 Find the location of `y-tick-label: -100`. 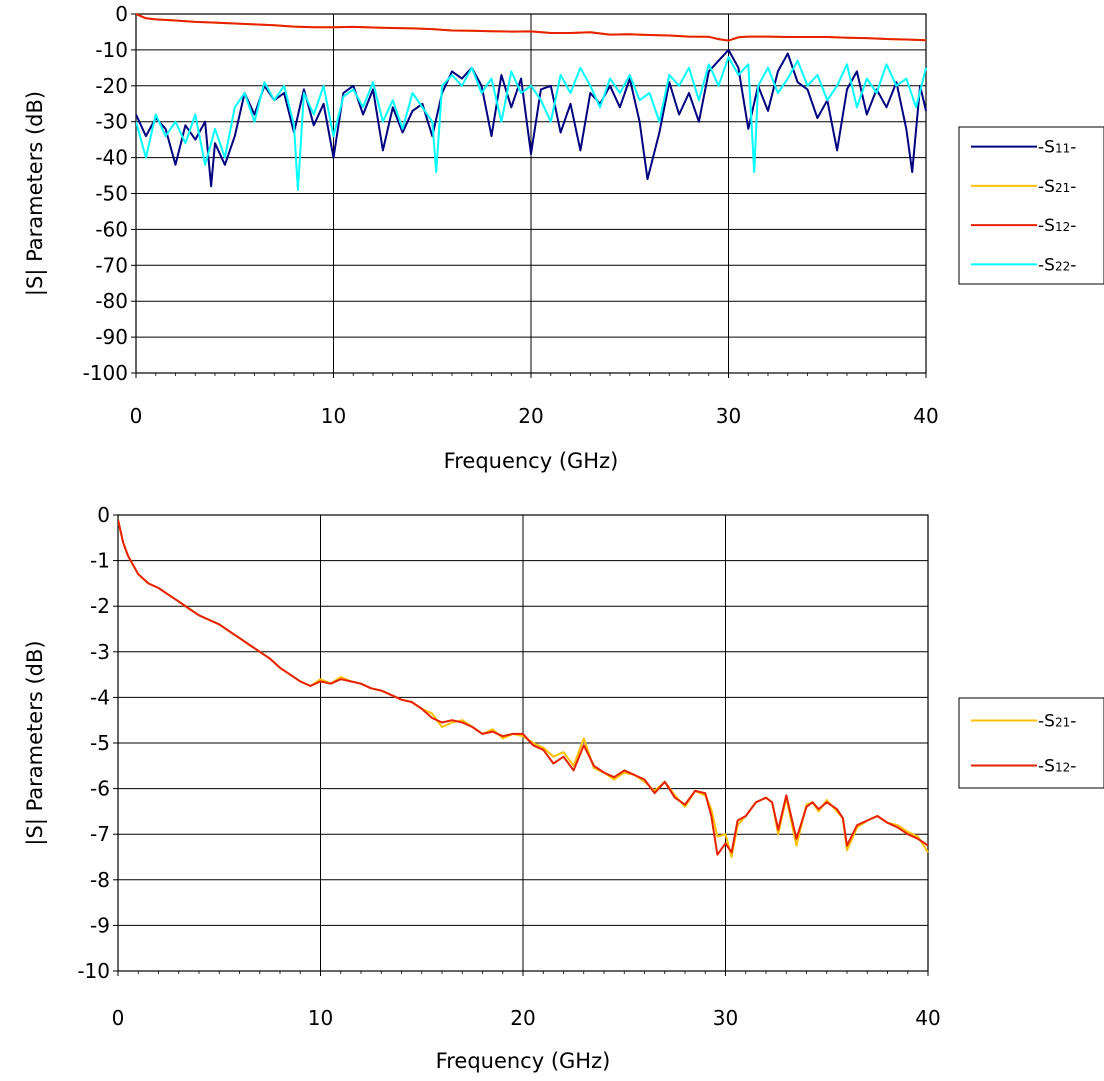

y-tick-label: -100 is located at coordinates (105, 373).